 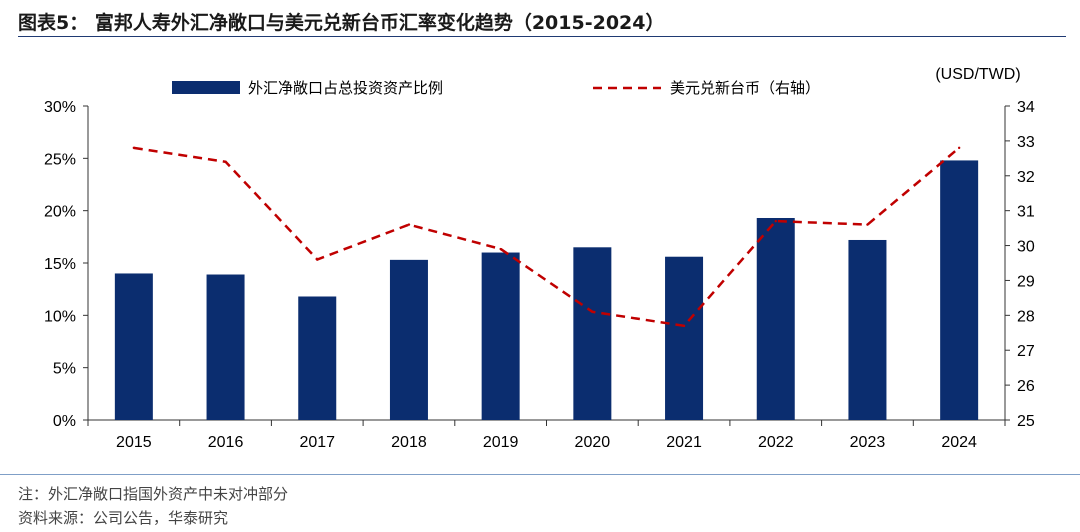 I want to click on left-axis-tick-label: 15%, so click(x=60, y=264).